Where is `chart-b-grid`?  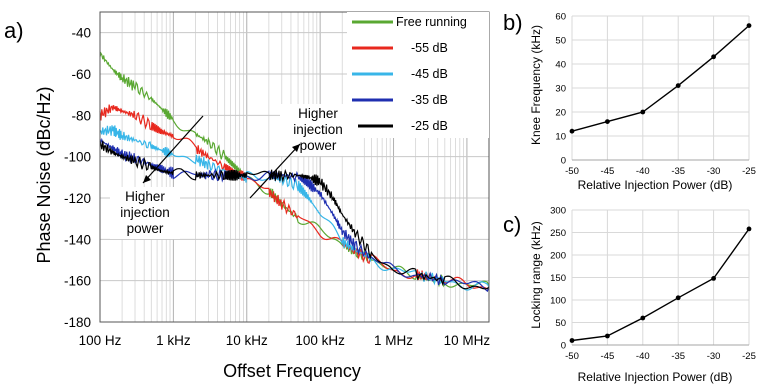 chart-b-grid is located at coordinates (660, 88).